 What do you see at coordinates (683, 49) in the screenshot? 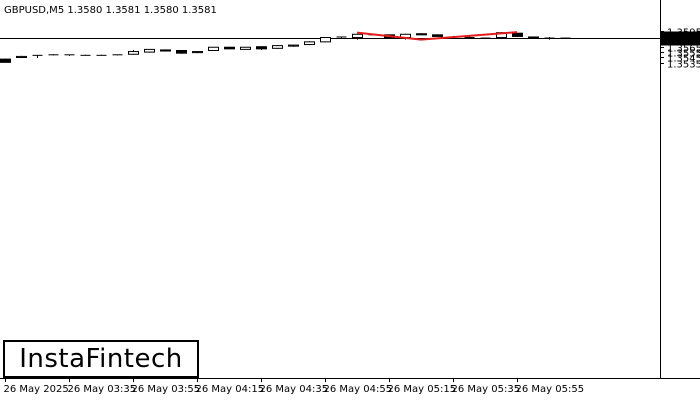
I see `y-tick-label: 1.3565` at bounding box center [683, 49].